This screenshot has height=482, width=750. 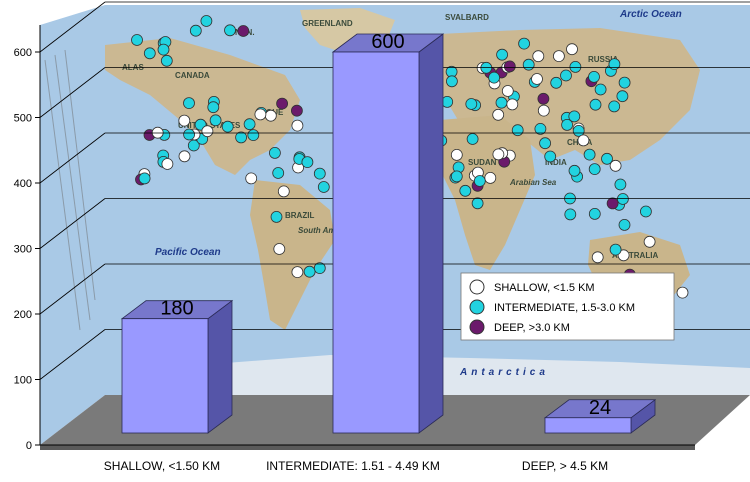 What do you see at coordinates (353, 466) in the screenshot?
I see `x-tick-label: INTERMEDIATE: 1.51 - 4.49 KM` at bounding box center [353, 466].